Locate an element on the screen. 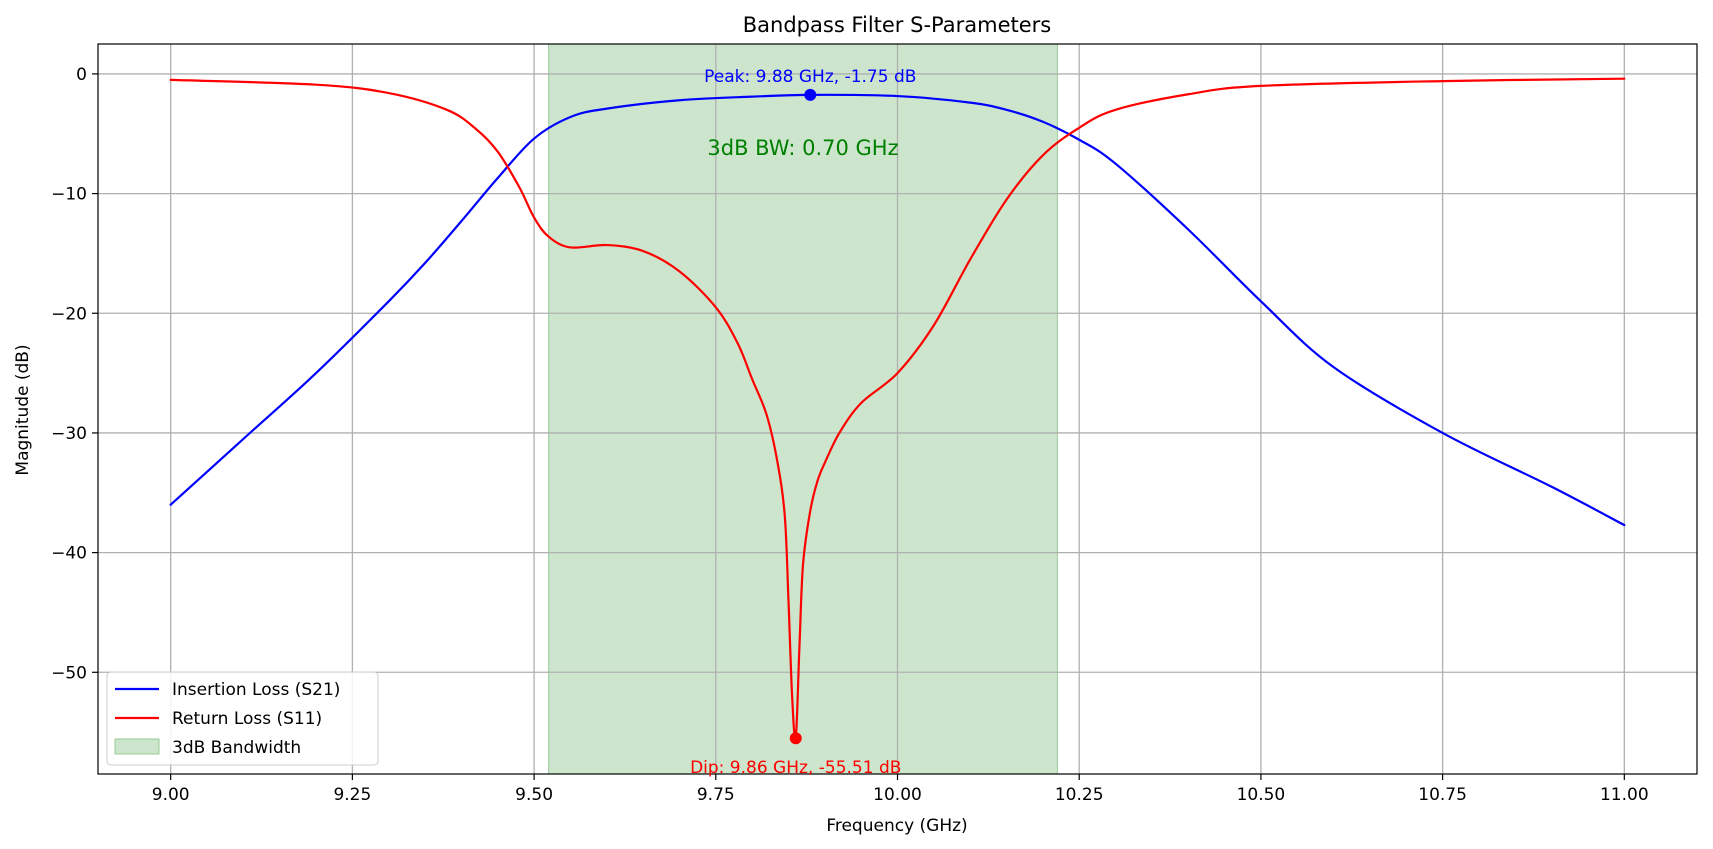 This screenshot has height=849, width=1713. legend-swatch-band is located at coordinates (137, 746).